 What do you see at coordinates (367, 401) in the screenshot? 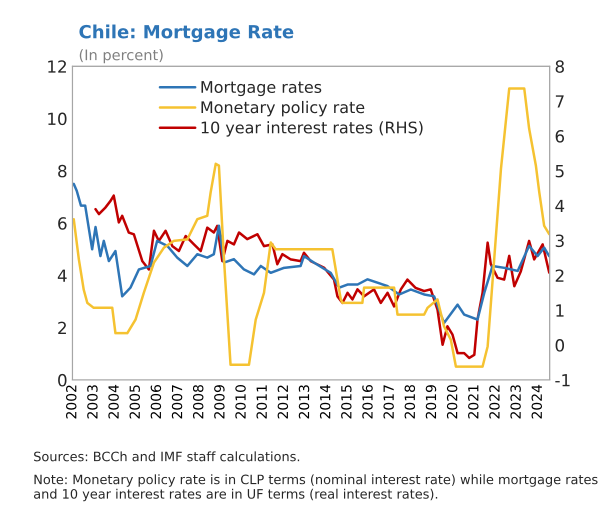
I see `x-tick-label: 2016` at bounding box center [367, 401].